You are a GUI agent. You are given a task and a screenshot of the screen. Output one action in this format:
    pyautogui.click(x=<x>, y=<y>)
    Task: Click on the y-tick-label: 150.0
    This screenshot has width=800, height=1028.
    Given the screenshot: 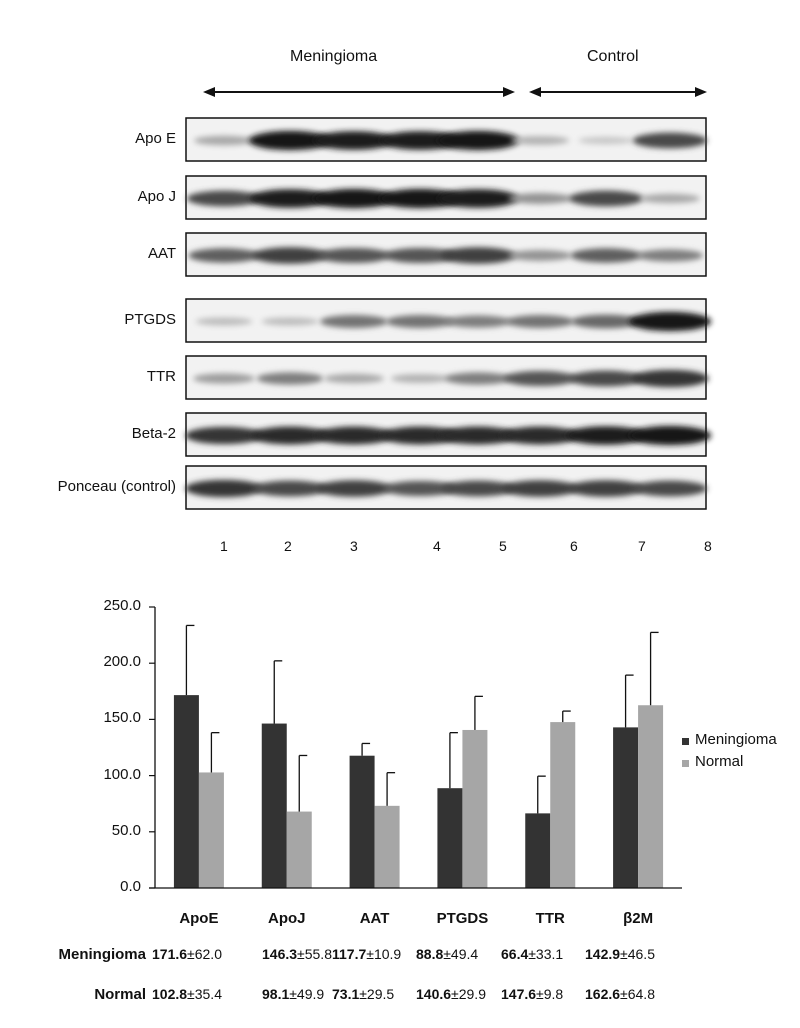 What is the action you would take?
    pyautogui.click(x=122, y=718)
    